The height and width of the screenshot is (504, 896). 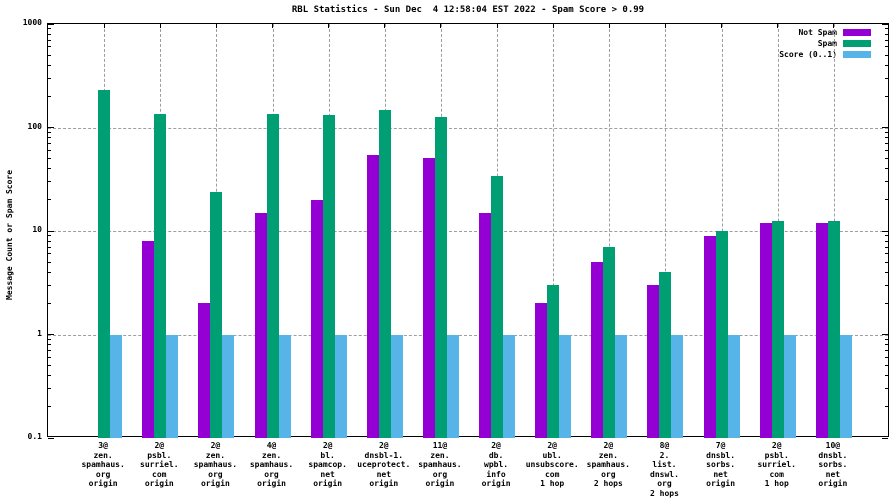 I want to click on y-tick-label: 1000, so click(x=32, y=22).